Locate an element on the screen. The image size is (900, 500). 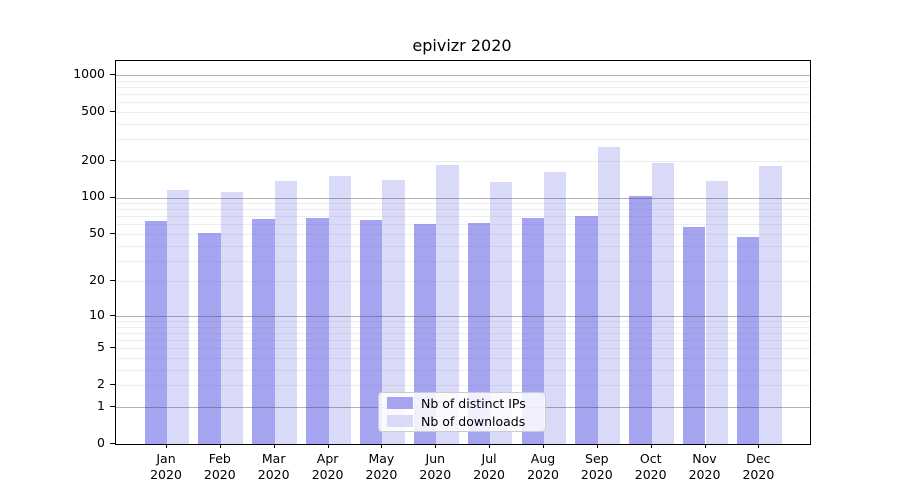
bar-downloads-jul-2020 is located at coordinates (501, 313).